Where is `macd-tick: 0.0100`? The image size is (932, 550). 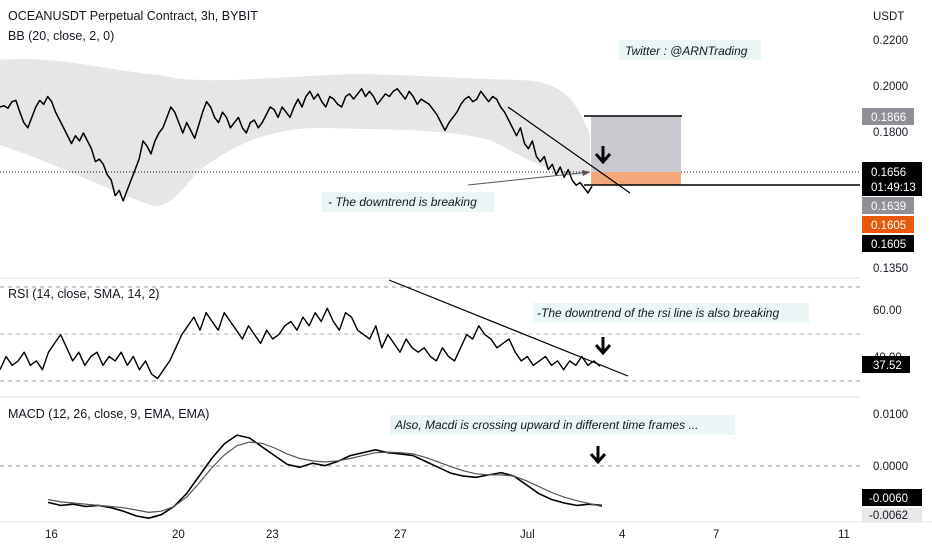
macd-tick: 0.0100 is located at coordinates (890, 415).